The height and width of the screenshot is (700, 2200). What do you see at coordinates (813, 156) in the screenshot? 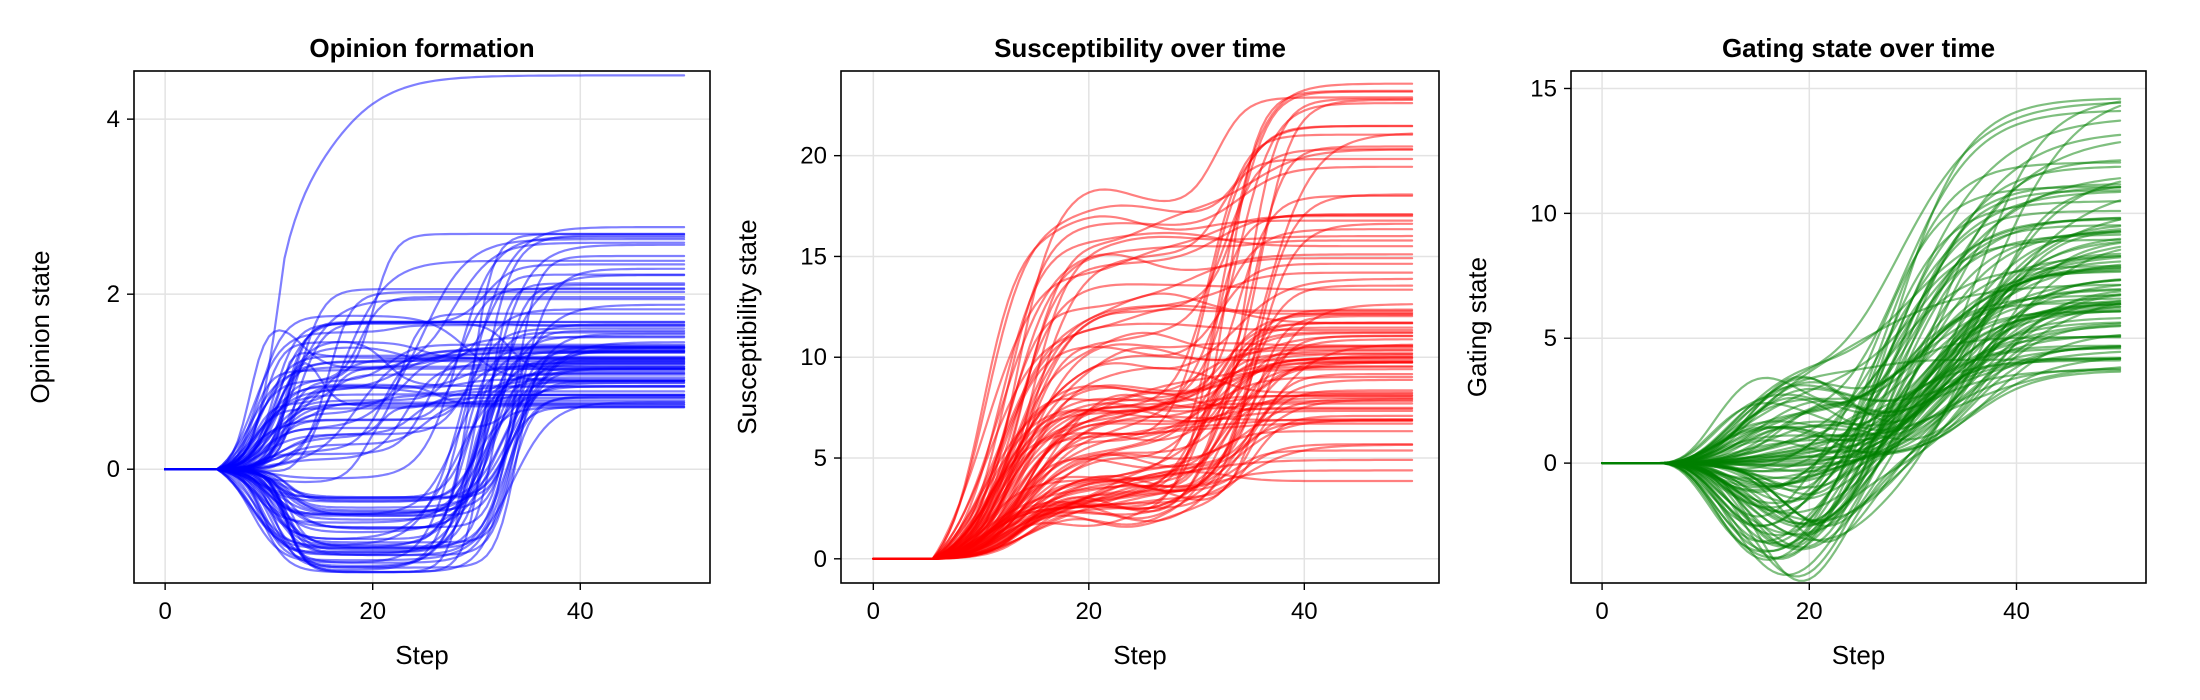
I see `y-tick-label: 20` at bounding box center [813, 156].